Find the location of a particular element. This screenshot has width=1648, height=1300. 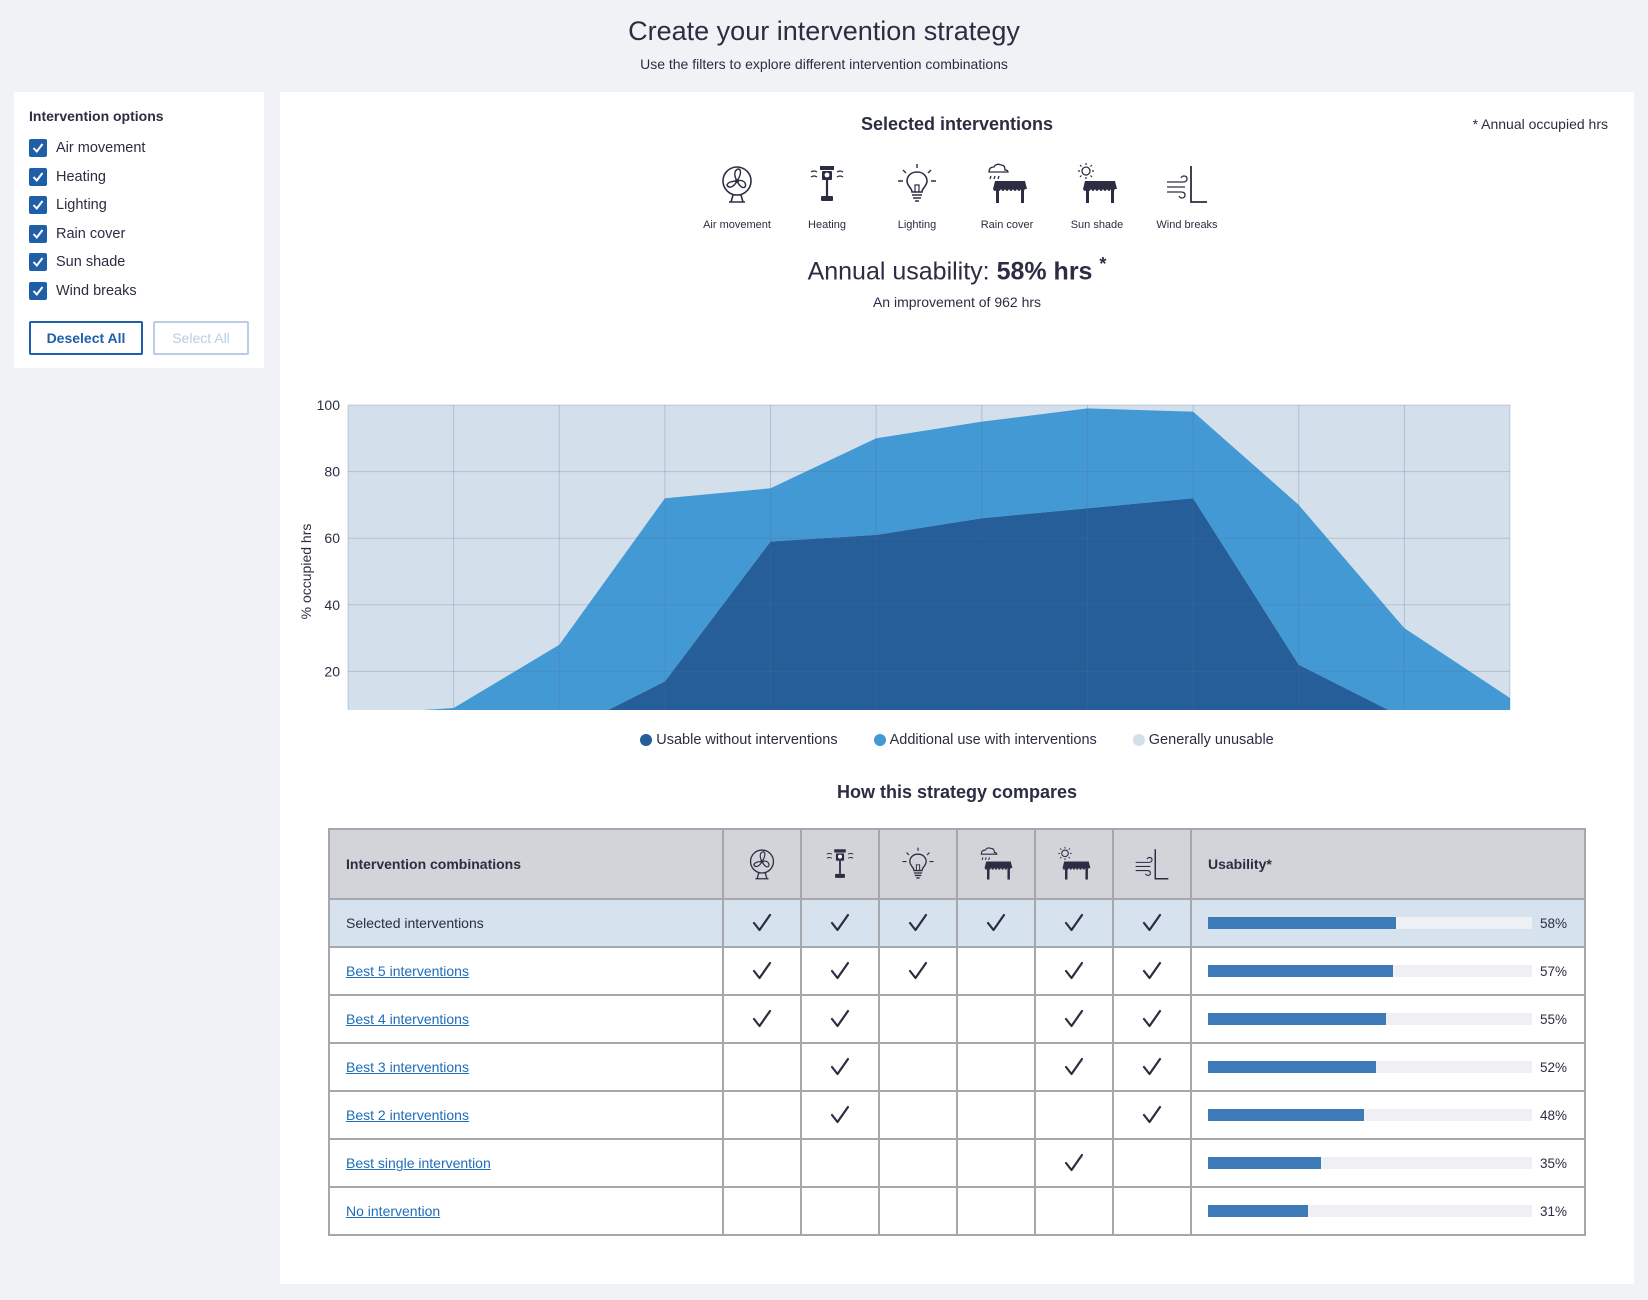

legend-item: Additional use with interventions is located at coordinates (985, 740).